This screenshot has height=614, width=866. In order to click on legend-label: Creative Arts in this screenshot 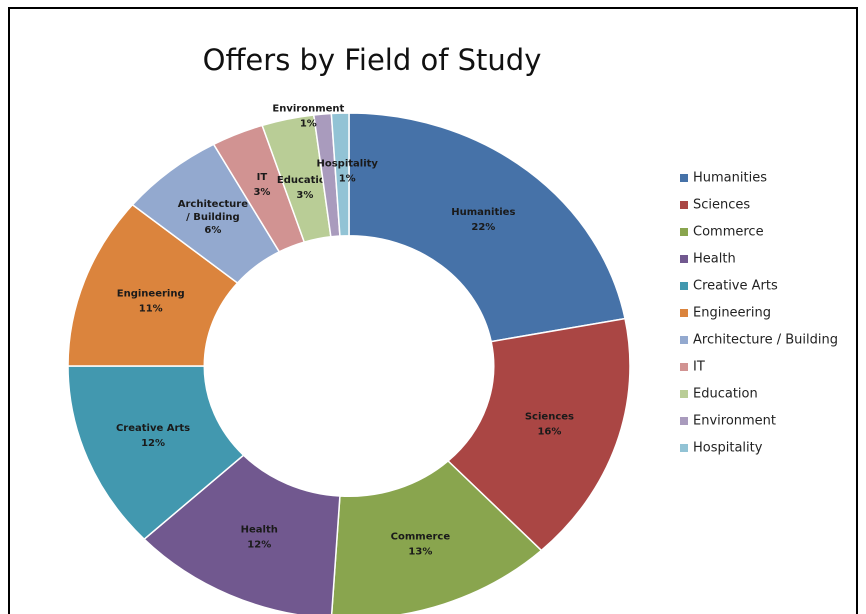, I will do `click(735, 286)`.